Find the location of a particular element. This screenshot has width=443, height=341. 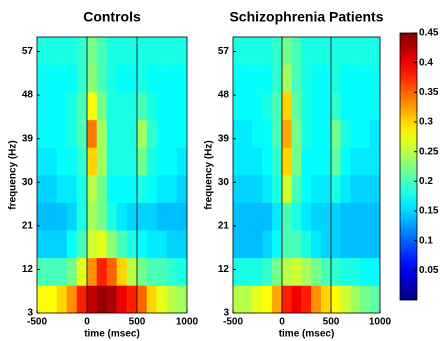

y-tick-label: 3 is located at coordinates (30, 313).